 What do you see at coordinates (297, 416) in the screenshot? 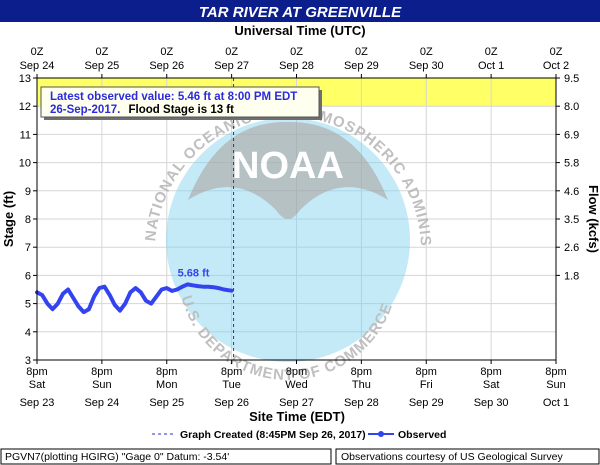
I see `x-axis-title: Site Time (EDT)` at bounding box center [297, 416].